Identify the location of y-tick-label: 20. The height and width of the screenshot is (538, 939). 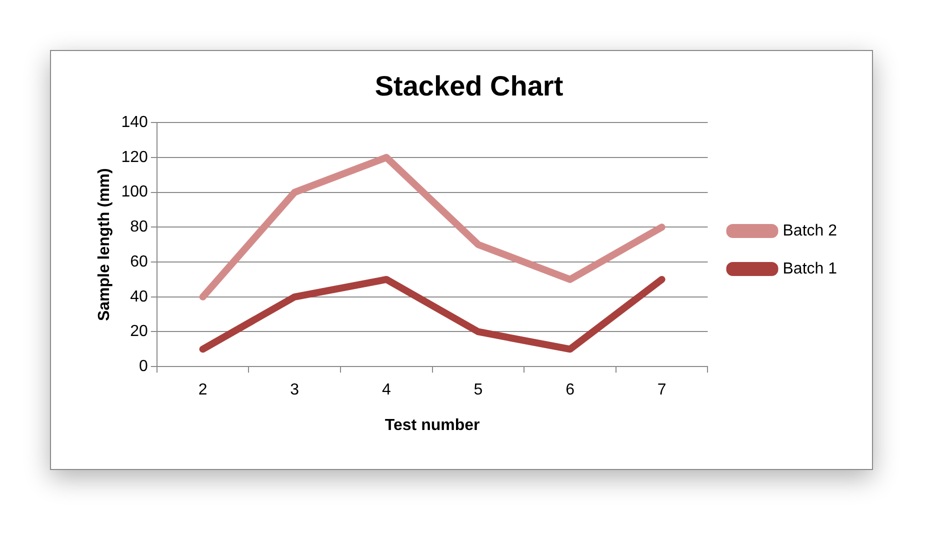
(139, 331).